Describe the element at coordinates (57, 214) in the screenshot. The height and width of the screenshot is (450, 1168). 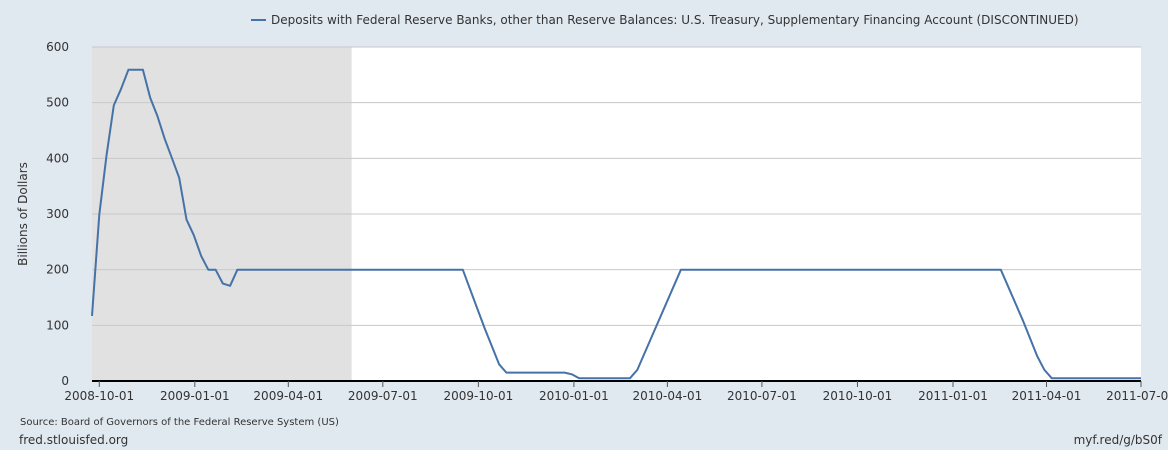
I see `y-tick-label: 300` at that location.